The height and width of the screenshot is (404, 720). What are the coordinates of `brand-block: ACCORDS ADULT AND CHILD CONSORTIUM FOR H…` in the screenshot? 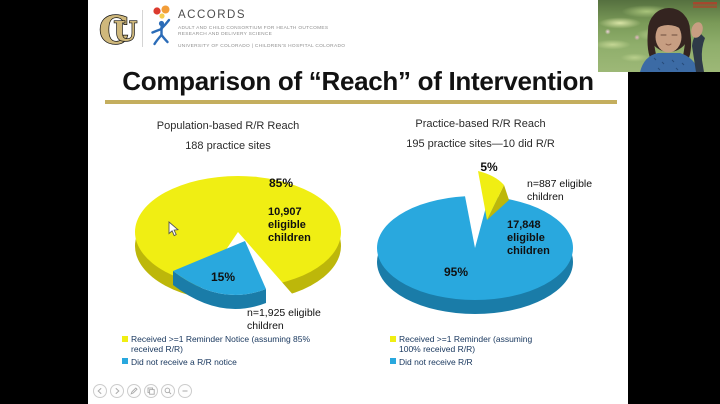 It's located at (318, 29).